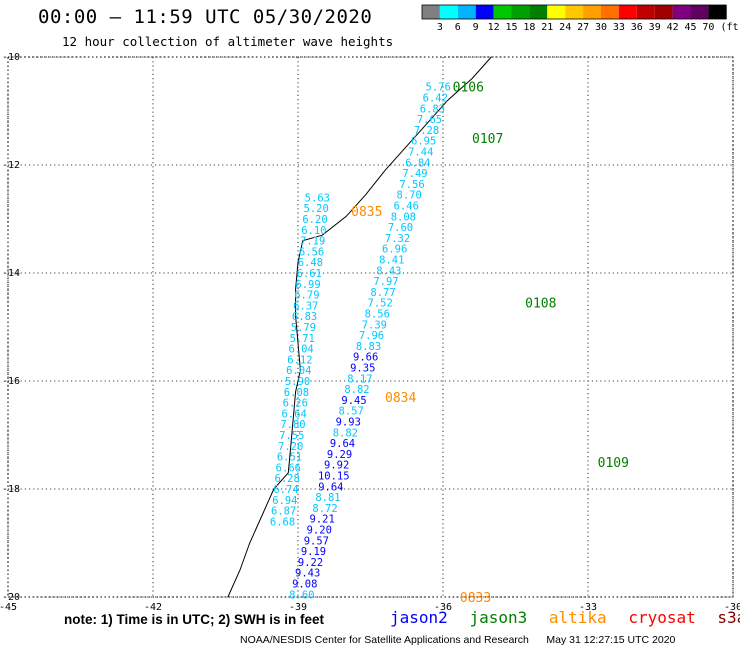 The height and width of the screenshot is (650, 740). What do you see at coordinates (351, 412) in the screenshot?
I see `wave-height-value: 8.57` at bounding box center [351, 412].